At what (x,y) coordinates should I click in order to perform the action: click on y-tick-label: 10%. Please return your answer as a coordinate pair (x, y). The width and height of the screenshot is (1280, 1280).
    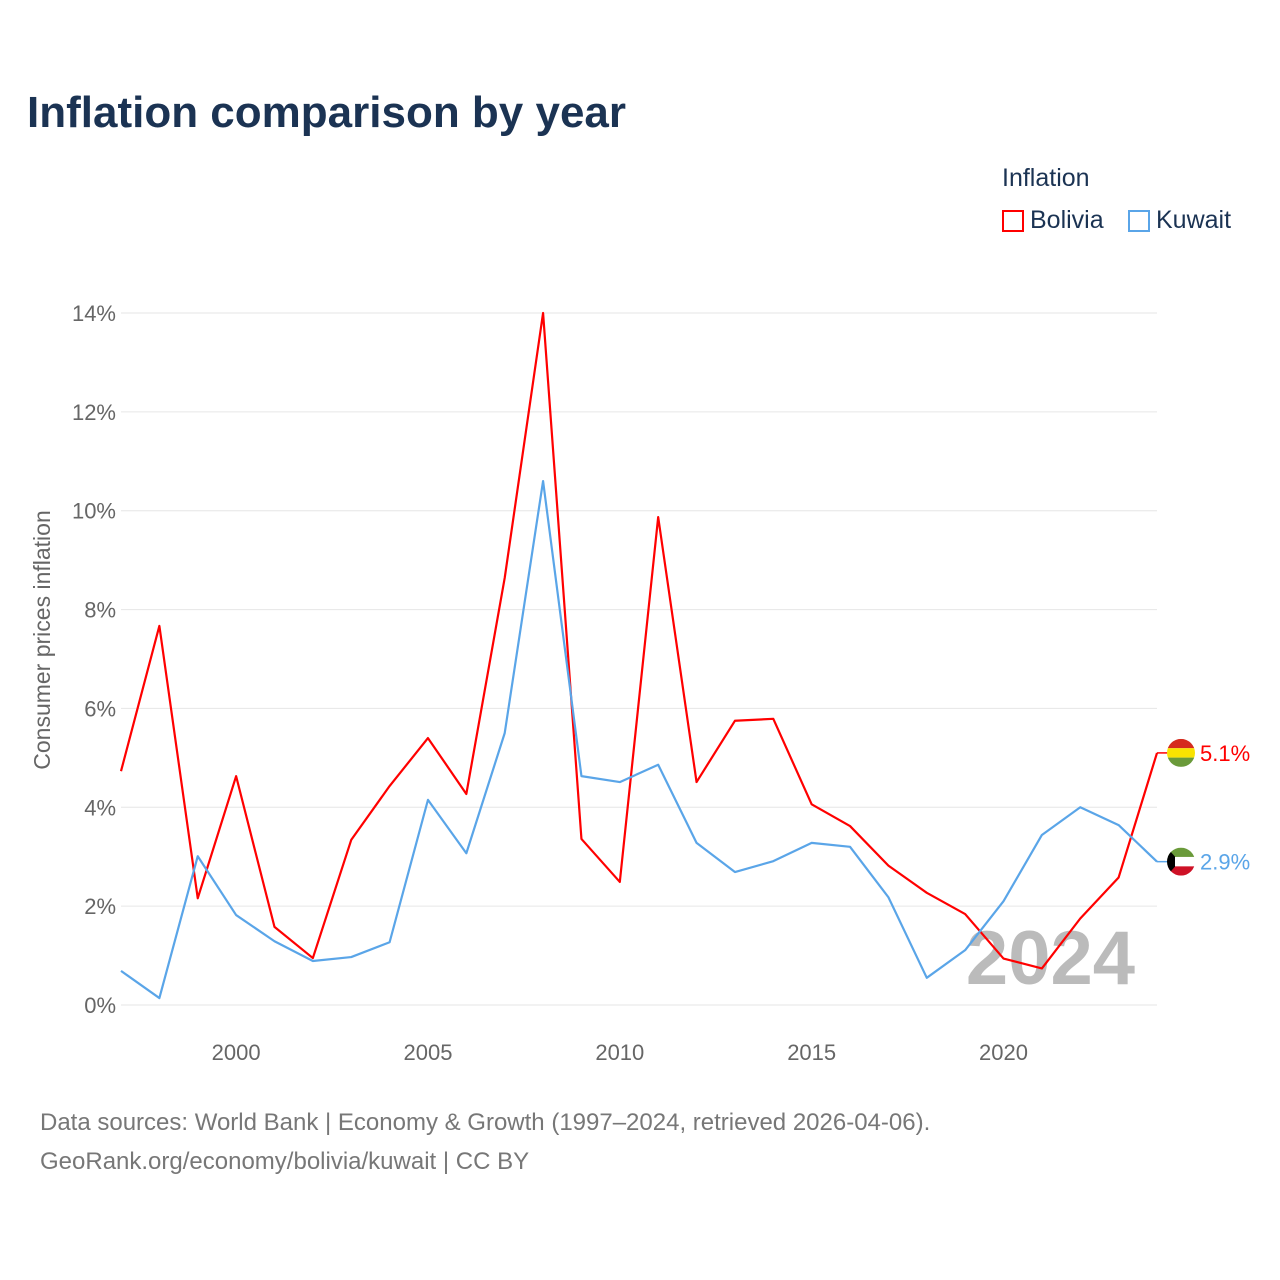
    Looking at the image, I should click on (94, 511).